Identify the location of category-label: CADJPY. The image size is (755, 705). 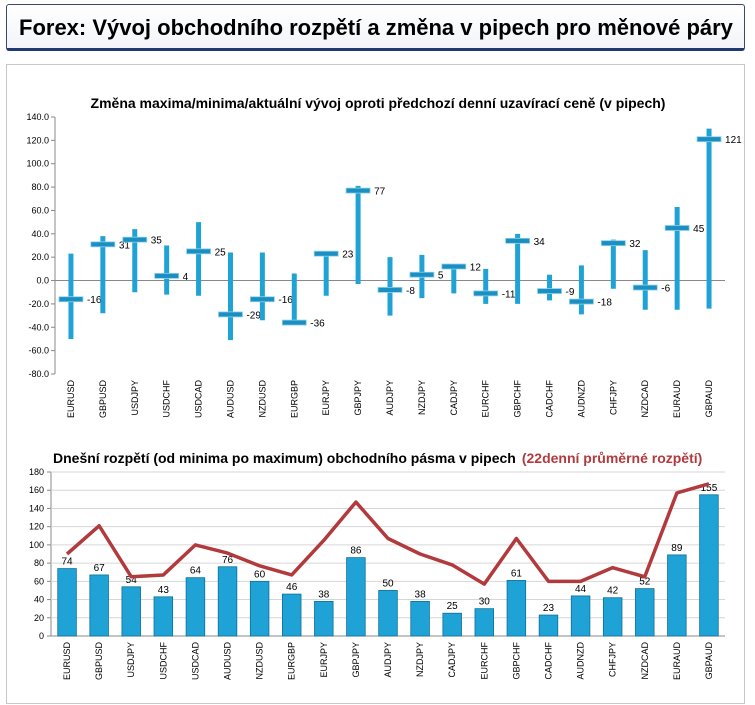
(452, 660).